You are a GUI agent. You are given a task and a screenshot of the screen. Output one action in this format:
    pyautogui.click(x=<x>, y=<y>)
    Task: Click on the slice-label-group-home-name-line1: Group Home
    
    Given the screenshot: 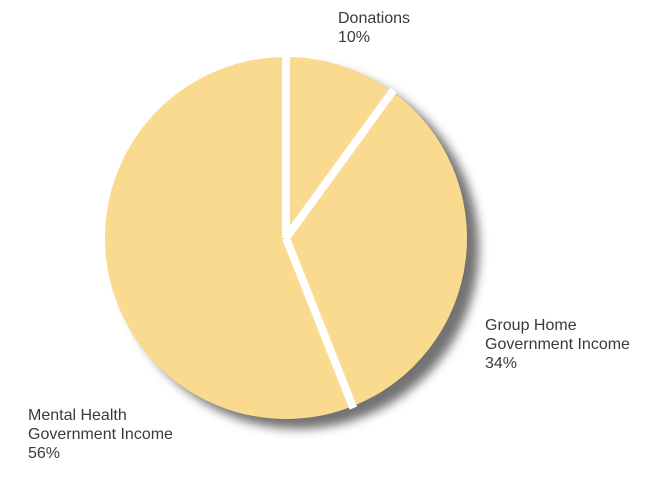 What is the action you would take?
    pyautogui.click(x=531, y=325)
    